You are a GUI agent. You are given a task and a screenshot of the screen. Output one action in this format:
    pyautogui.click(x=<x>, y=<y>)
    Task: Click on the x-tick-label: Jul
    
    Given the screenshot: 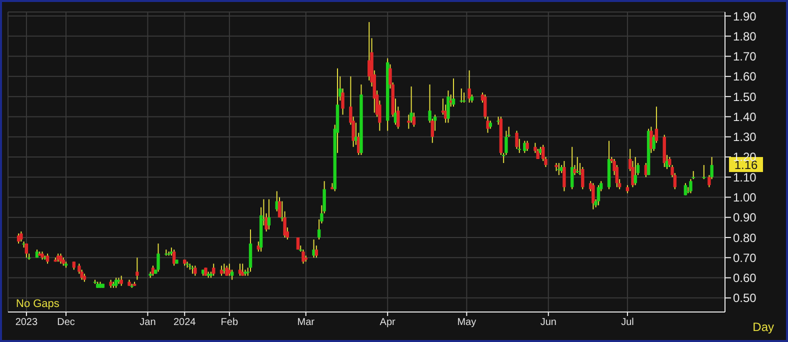 What is the action you would take?
    pyautogui.click(x=627, y=322)
    